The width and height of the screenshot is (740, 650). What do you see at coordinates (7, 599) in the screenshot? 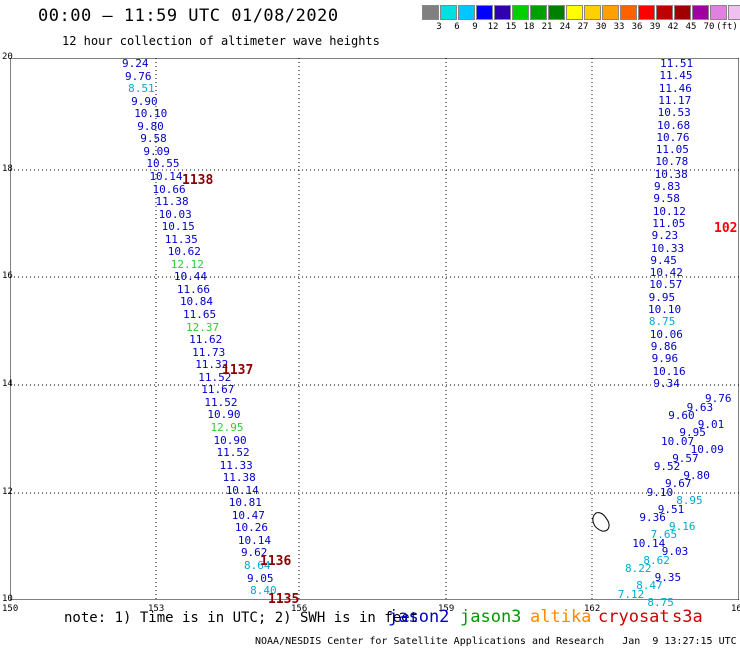
I see `lat-tick-label: 10` at bounding box center [7, 599].